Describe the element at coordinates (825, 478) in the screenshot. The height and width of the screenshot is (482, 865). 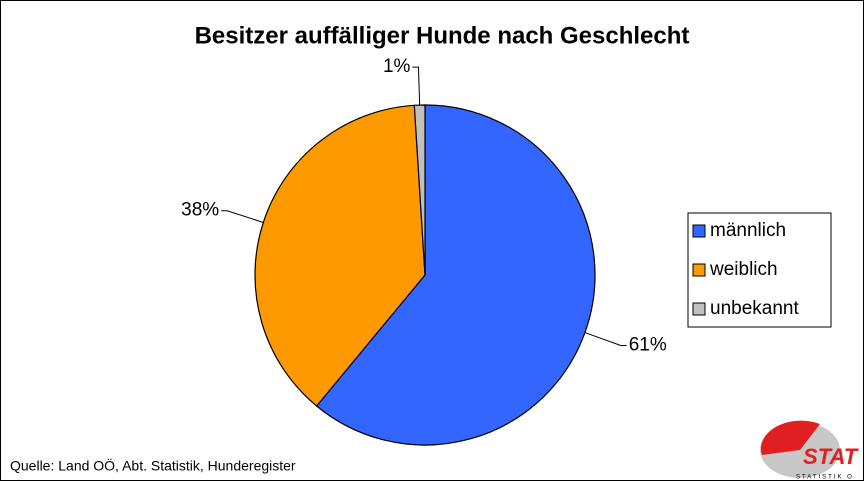
I see `logo-subtitle: STATISTIK O` at that location.